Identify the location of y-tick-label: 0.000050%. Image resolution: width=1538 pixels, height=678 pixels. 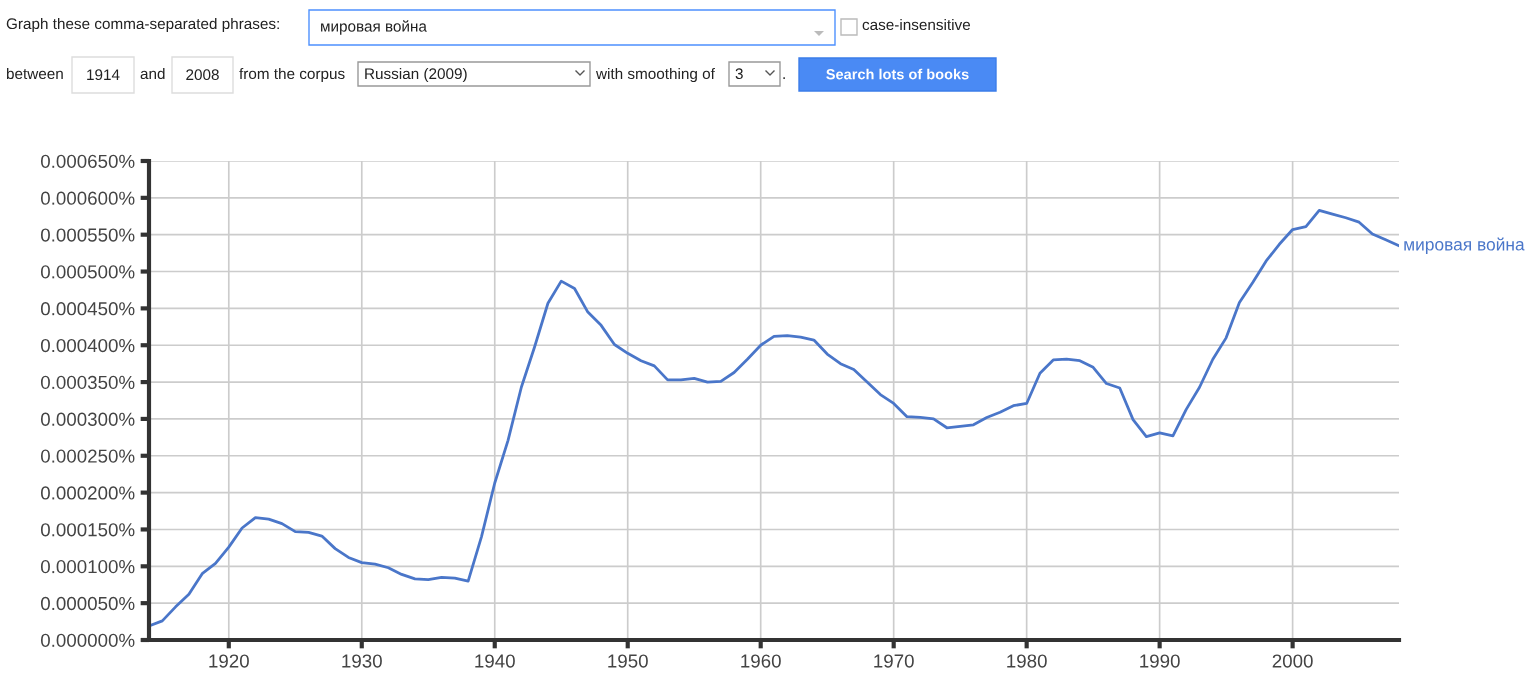
(87, 603).